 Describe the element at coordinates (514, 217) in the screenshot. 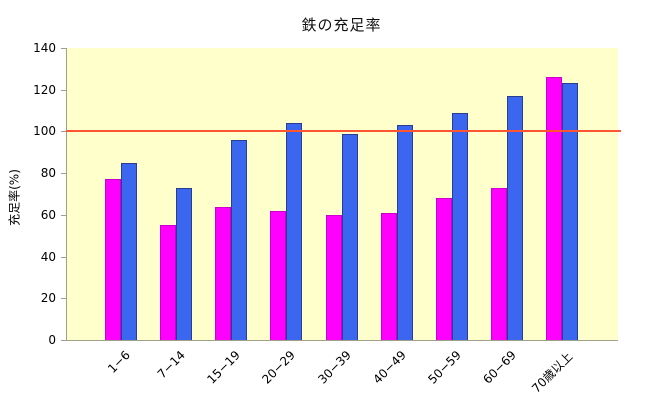

I see `bar-blue-60−69` at that location.